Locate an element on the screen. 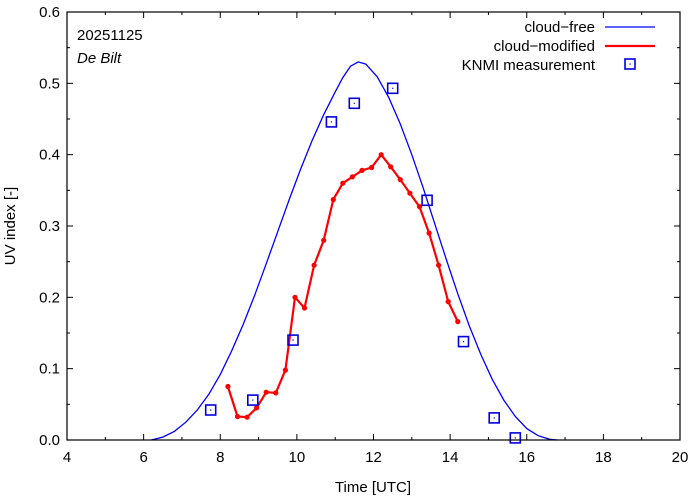 The width and height of the screenshot is (694, 501). location-annotation: De Bilt is located at coordinates (99, 58).